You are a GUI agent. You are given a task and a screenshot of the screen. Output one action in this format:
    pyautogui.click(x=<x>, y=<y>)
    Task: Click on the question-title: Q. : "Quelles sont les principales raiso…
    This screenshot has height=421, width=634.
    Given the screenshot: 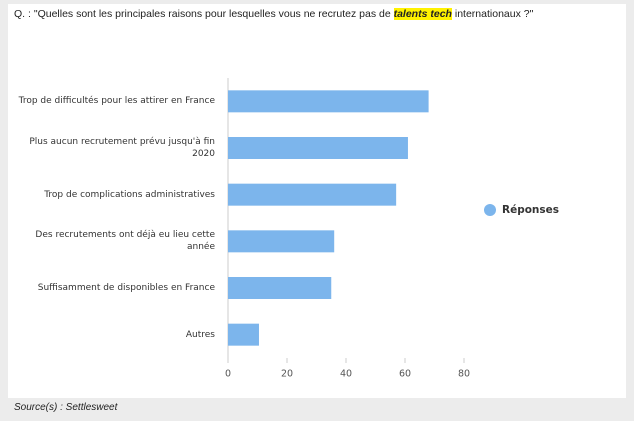 What is the action you would take?
    pyautogui.click(x=273, y=14)
    